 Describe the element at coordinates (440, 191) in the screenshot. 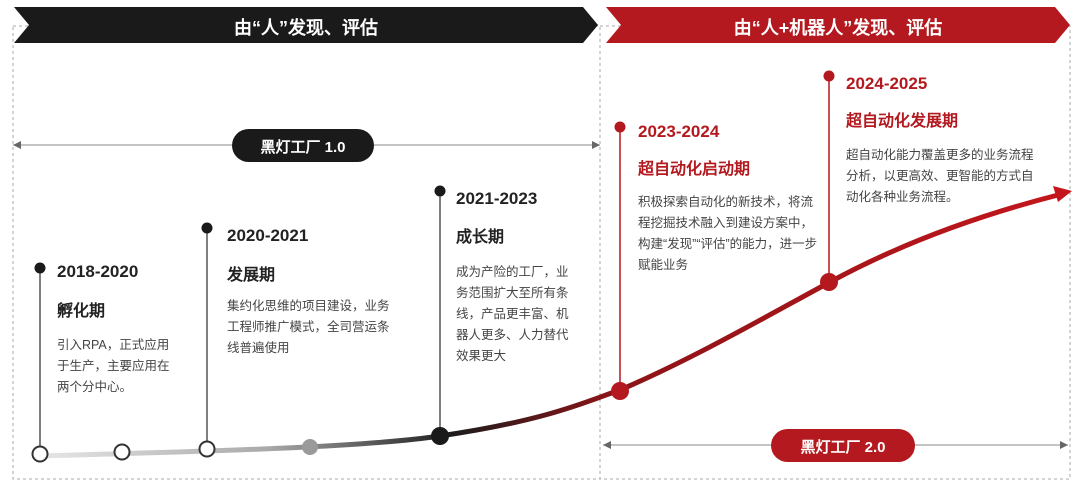

I see `stage-3-top-dot` at that location.